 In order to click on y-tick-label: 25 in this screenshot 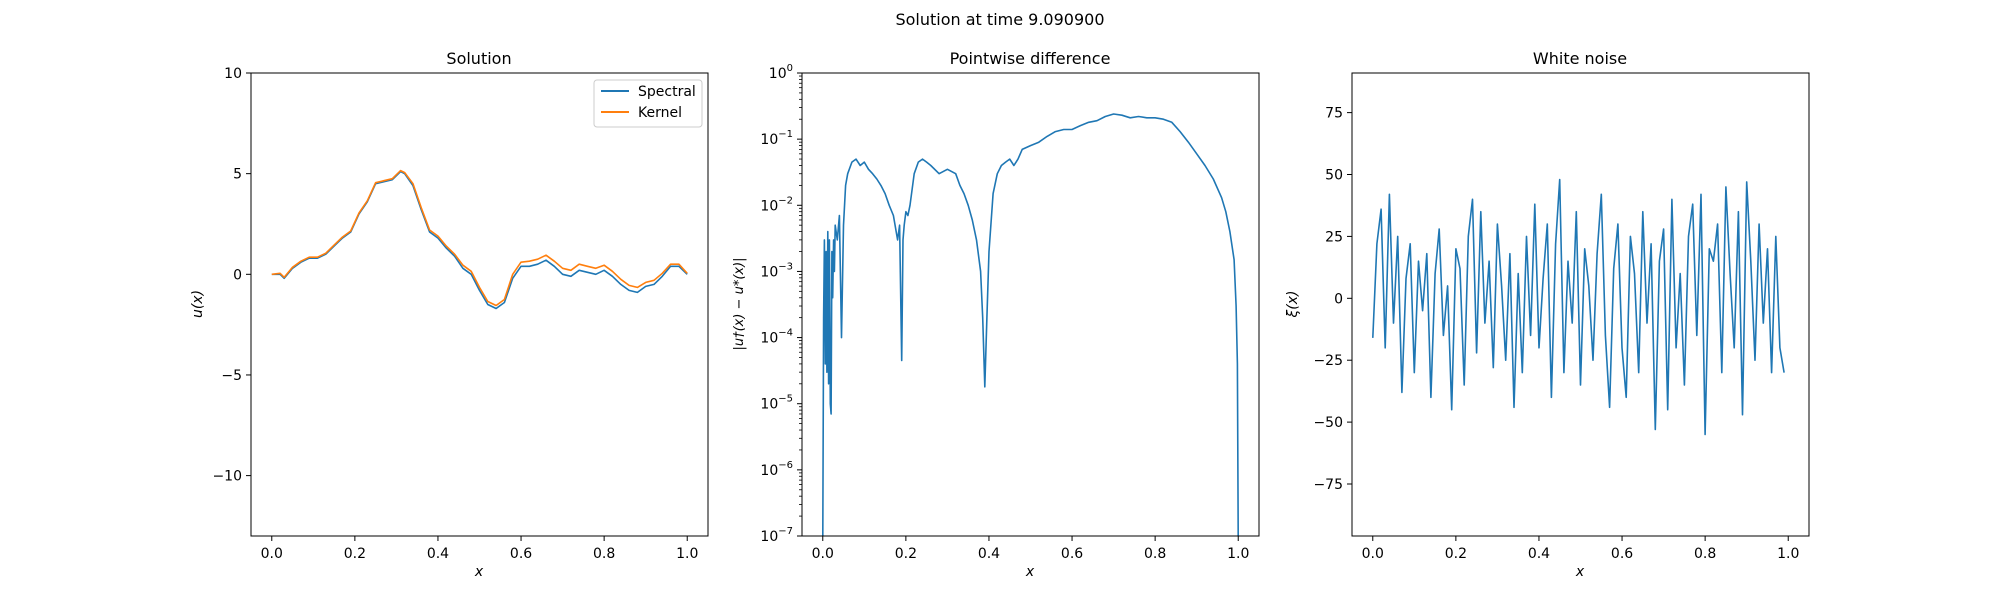, I will do `click(1334, 237)`.